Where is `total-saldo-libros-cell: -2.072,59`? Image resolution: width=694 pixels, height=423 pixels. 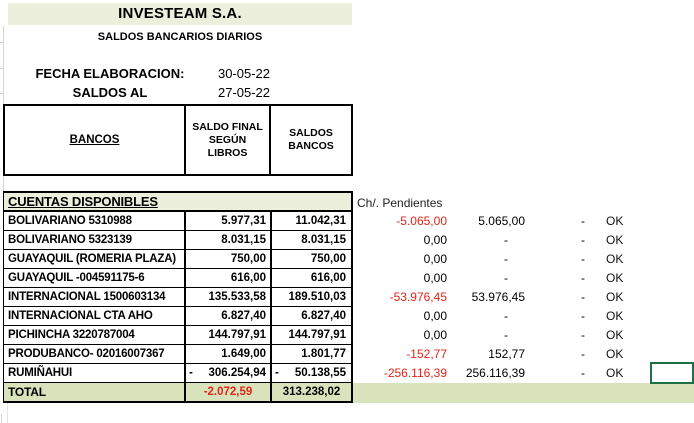
total-saldo-libros-cell: -2.072,59 is located at coordinates (229, 393).